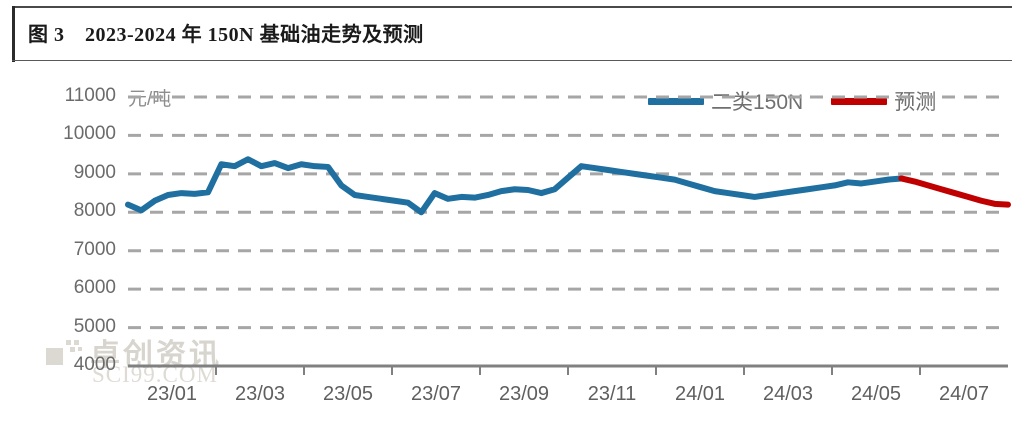 This screenshot has height=432, width=1024. I want to click on y-axis-unit-label: 元/吨, so click(150, 99).